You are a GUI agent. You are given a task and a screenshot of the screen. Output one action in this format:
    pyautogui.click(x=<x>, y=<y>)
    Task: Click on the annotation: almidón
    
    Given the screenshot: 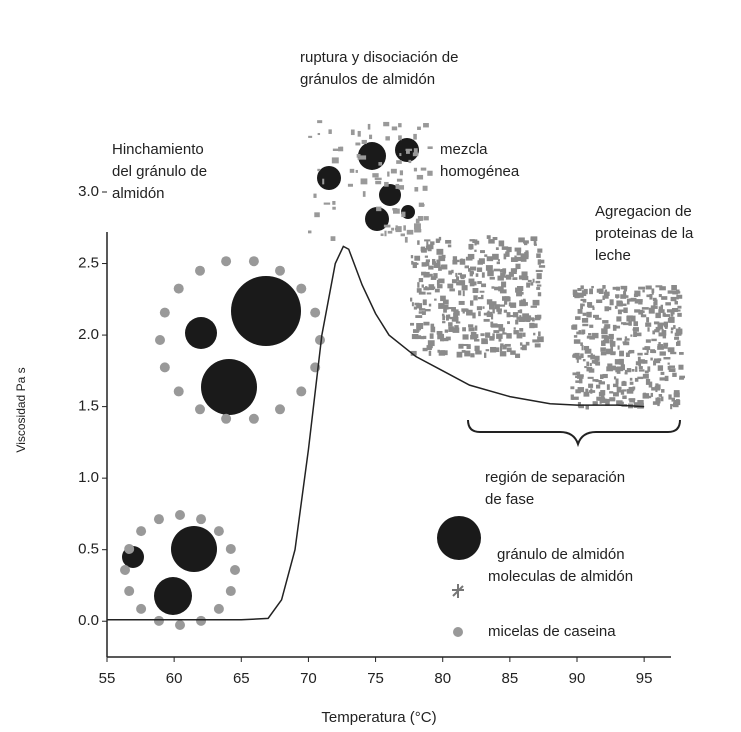 What is the action you would take?
    pyautogui.click(x=138, y=193)
    